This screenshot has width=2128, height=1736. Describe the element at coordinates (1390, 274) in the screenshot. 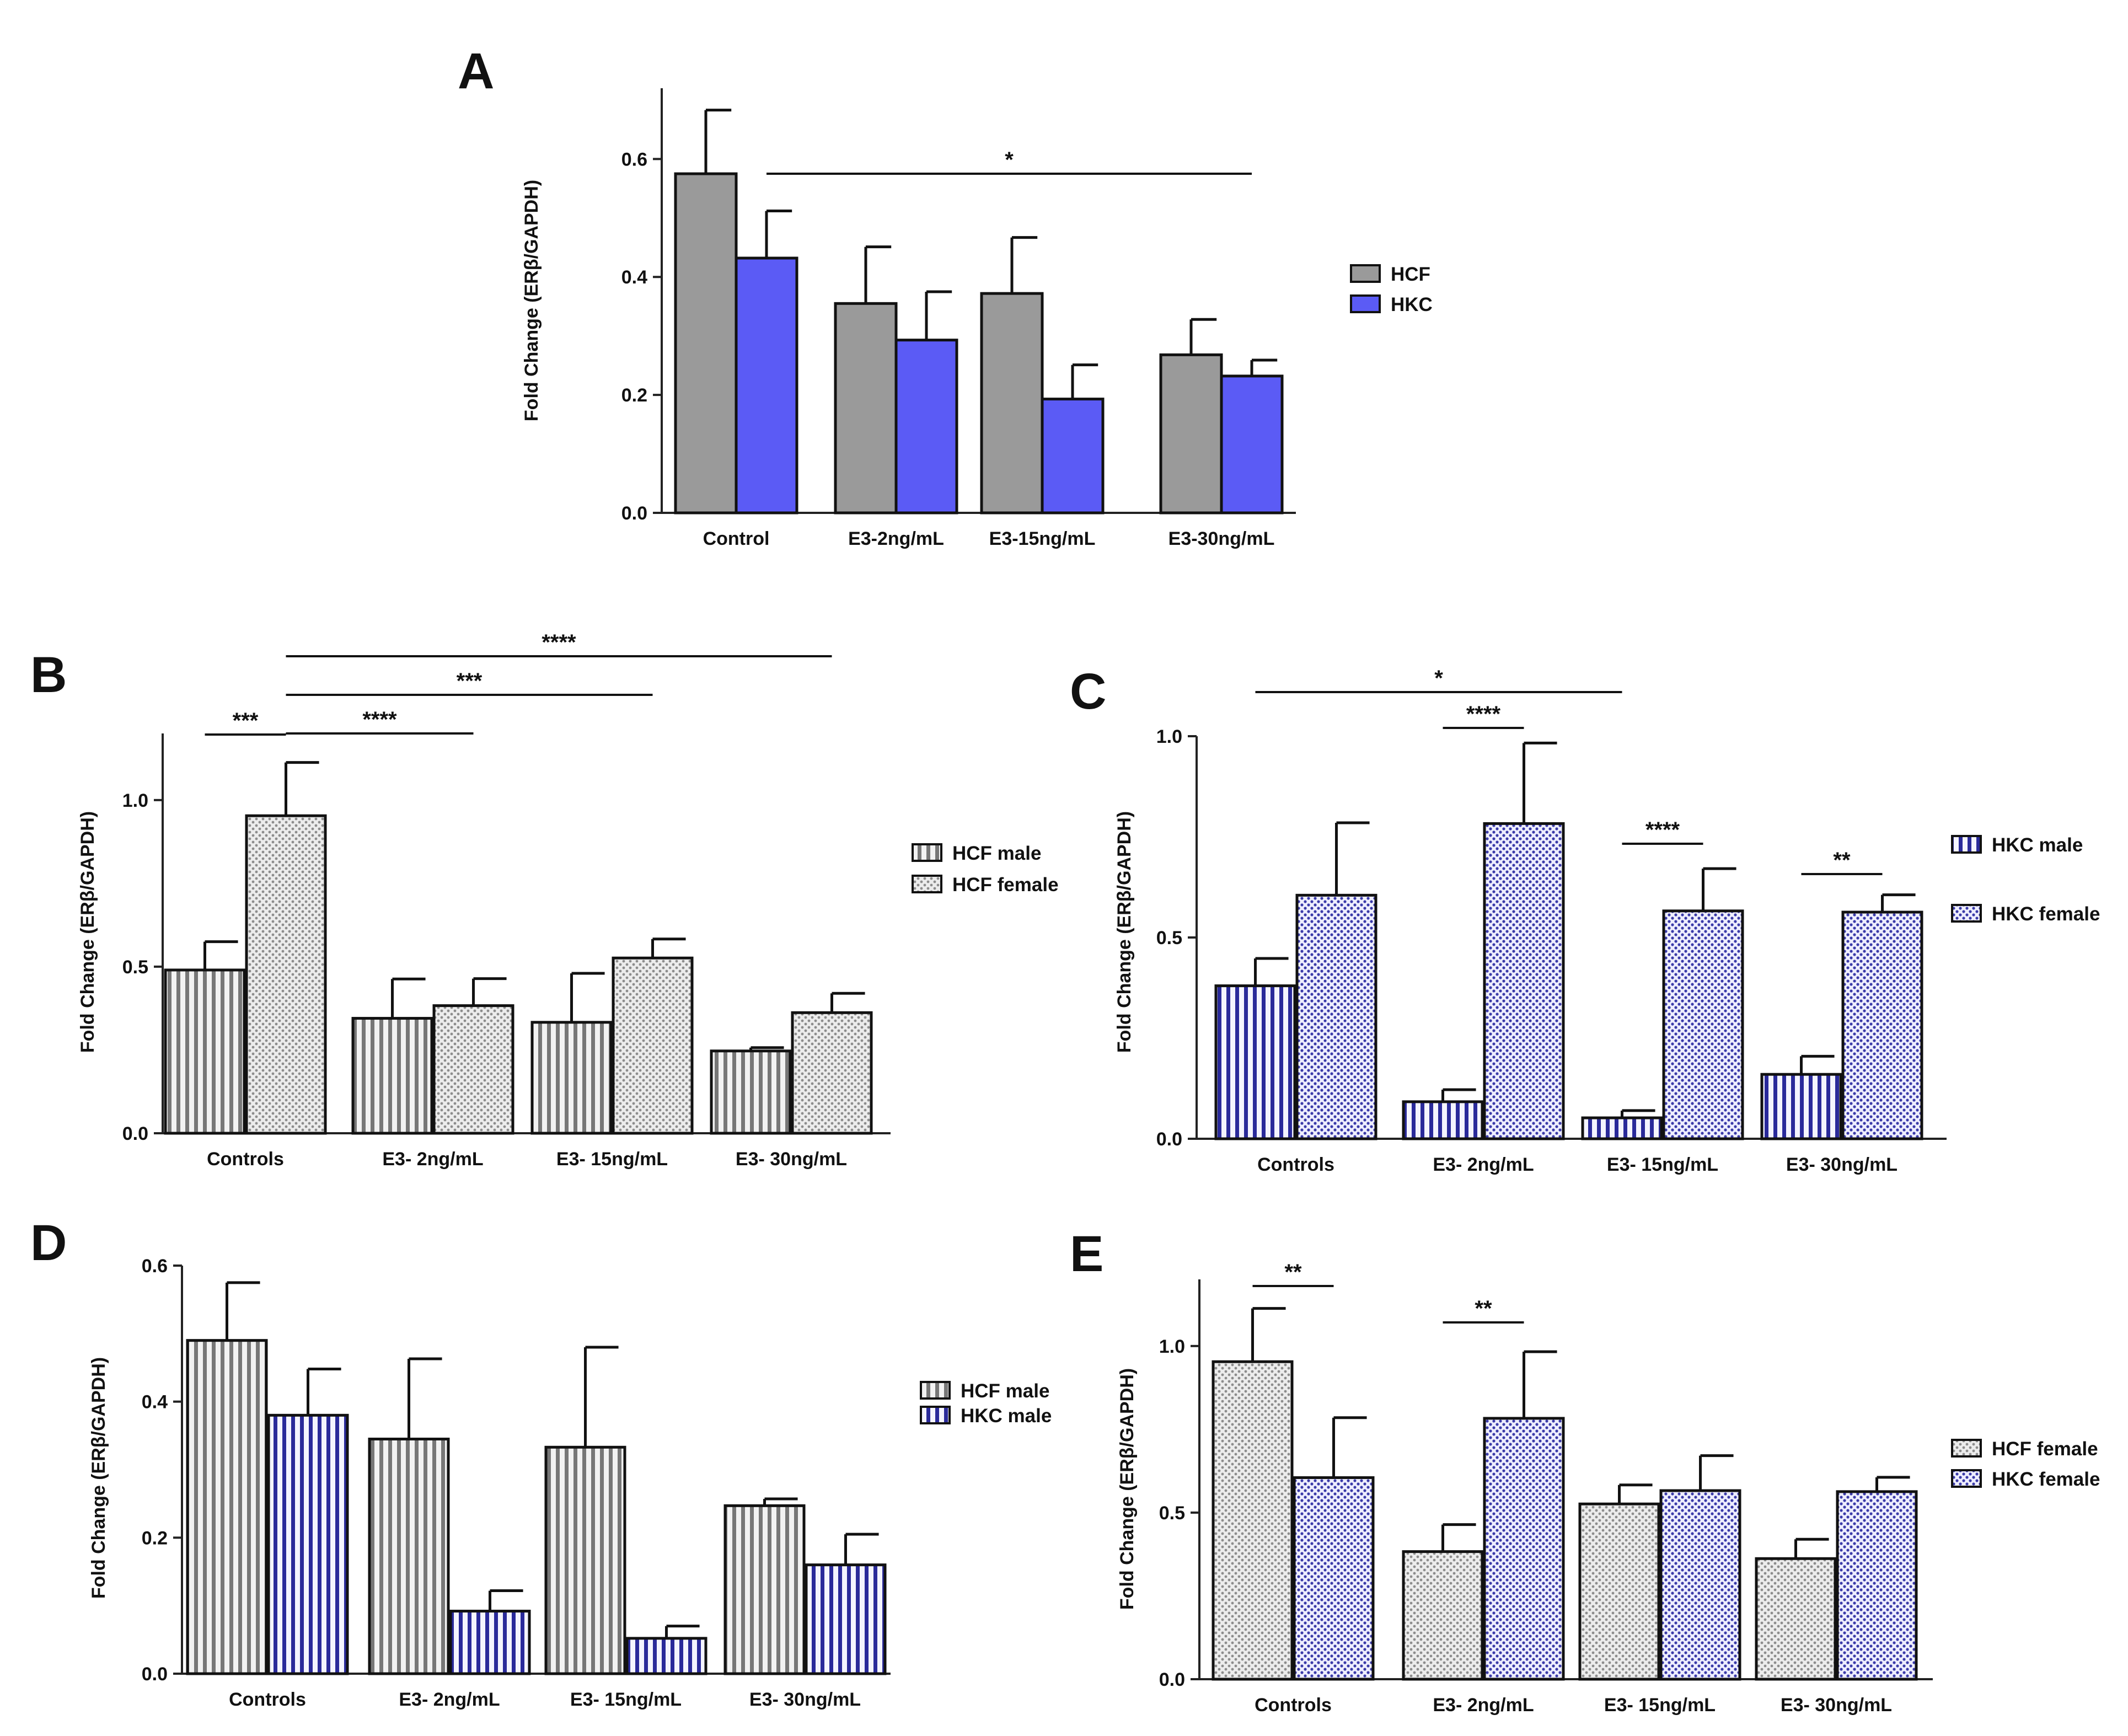

I see `legend-item: HCF` at that location.